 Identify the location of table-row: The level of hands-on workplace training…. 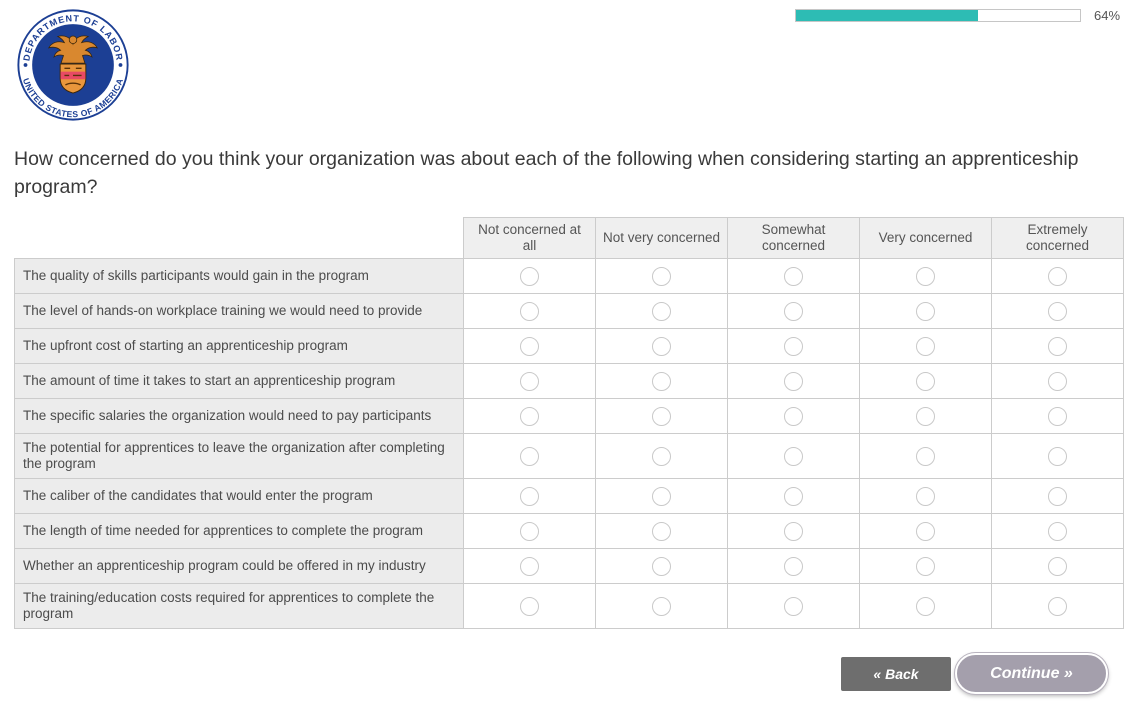
(569, 311).